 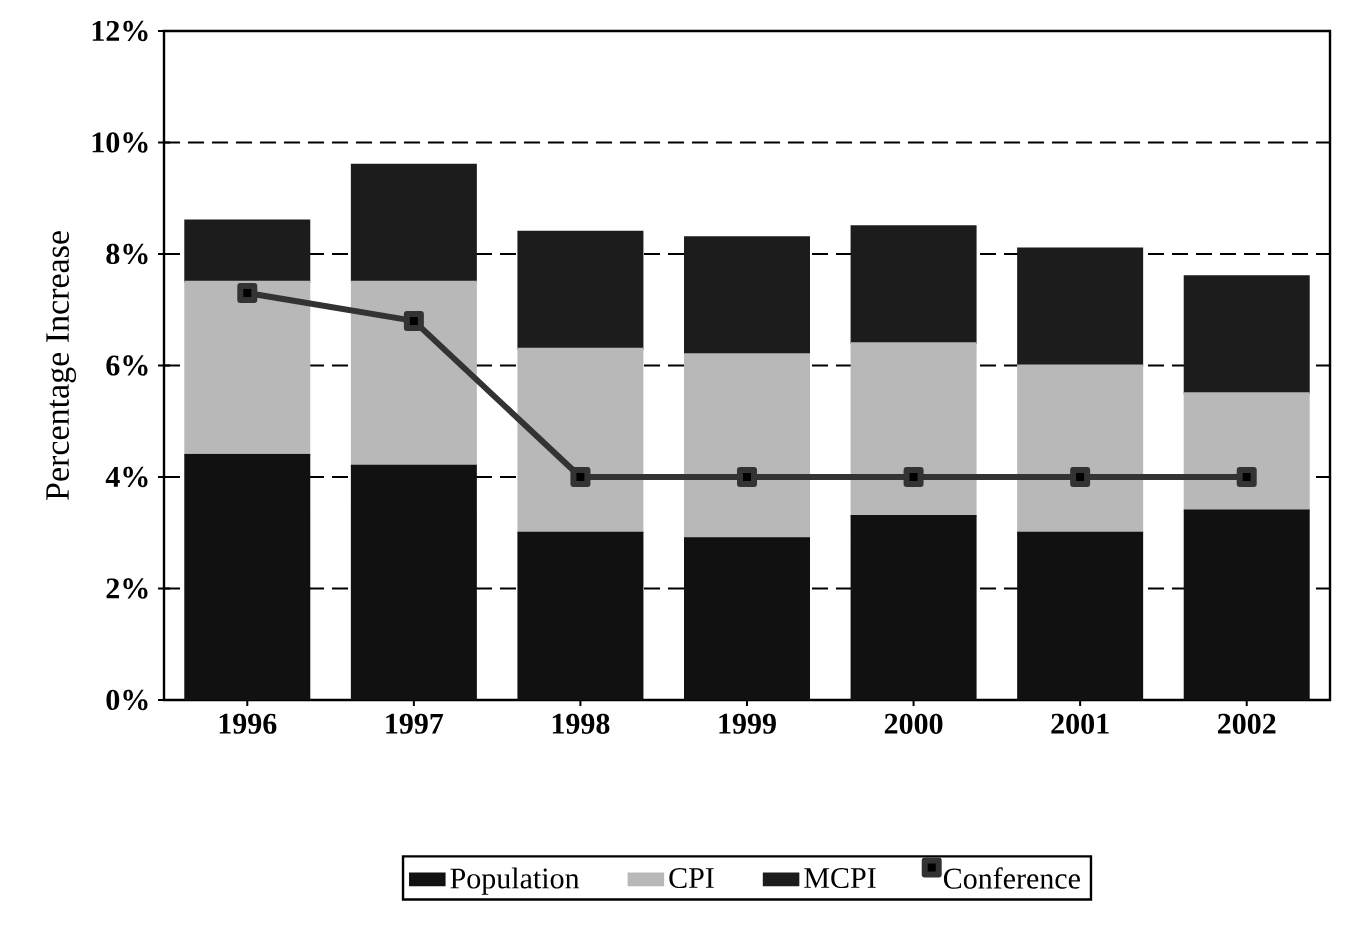 I want to click on y-tick-label: 6%, so click(x=127, y=365).